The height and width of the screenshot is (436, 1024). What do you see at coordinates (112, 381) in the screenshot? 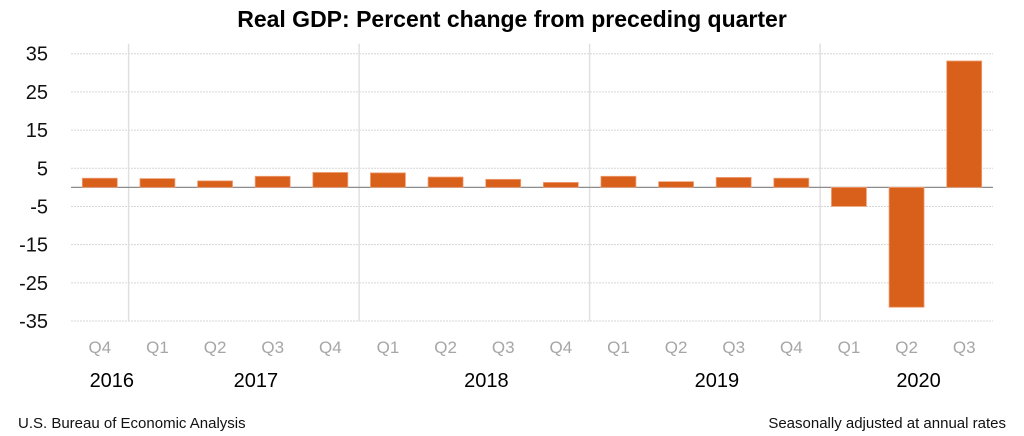
I see `year-label: 2016` at bounding box center [112, 381].